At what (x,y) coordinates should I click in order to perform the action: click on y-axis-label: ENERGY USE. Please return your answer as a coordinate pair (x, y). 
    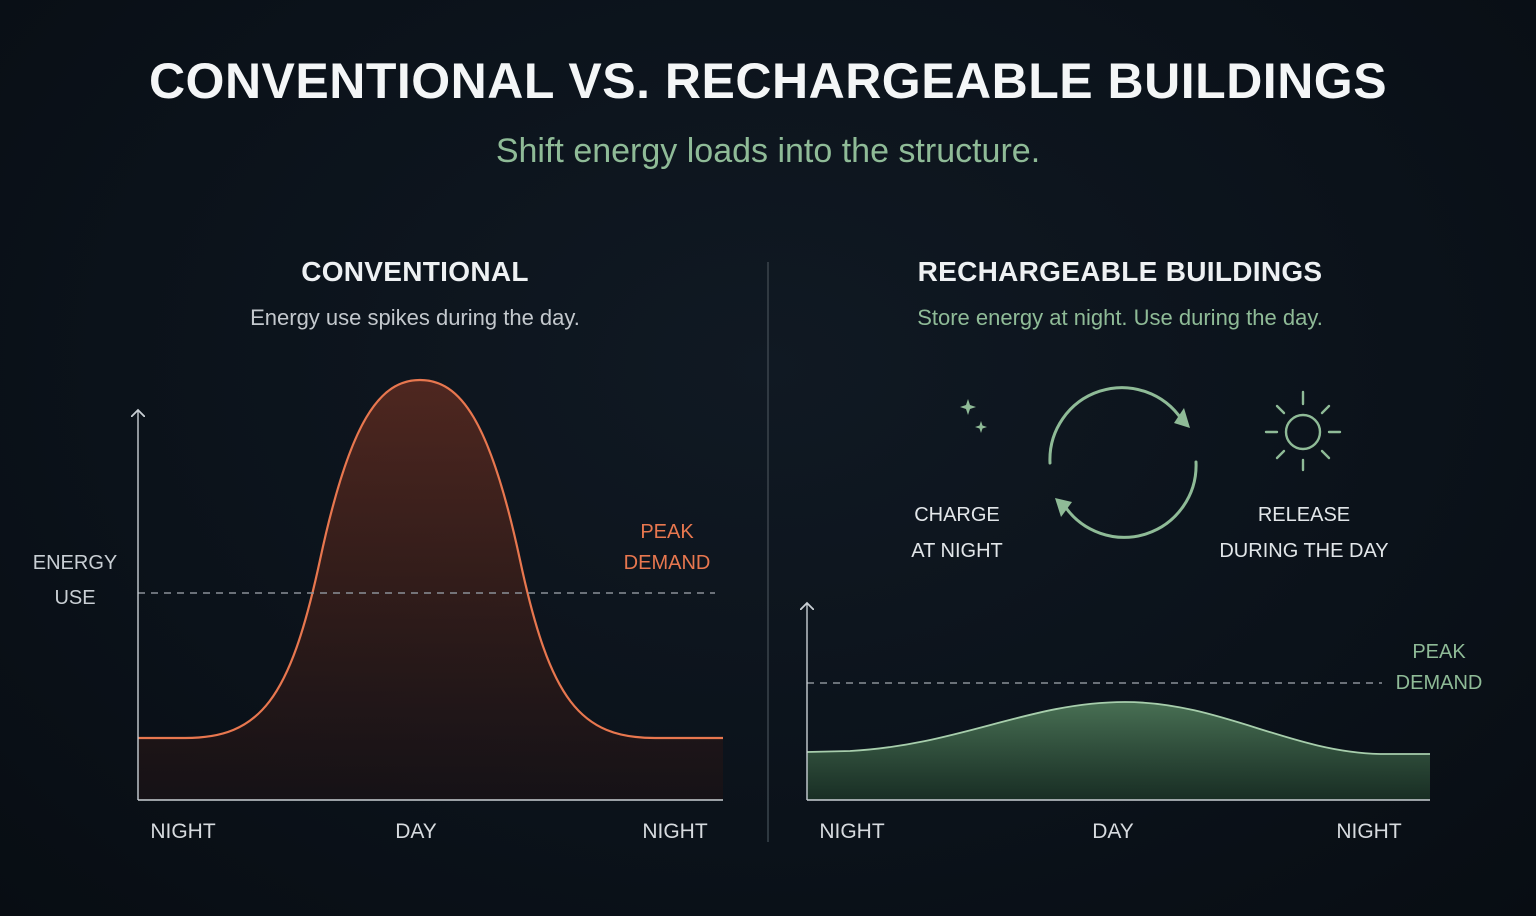
    Looking at the image, I should click on (75, 581).